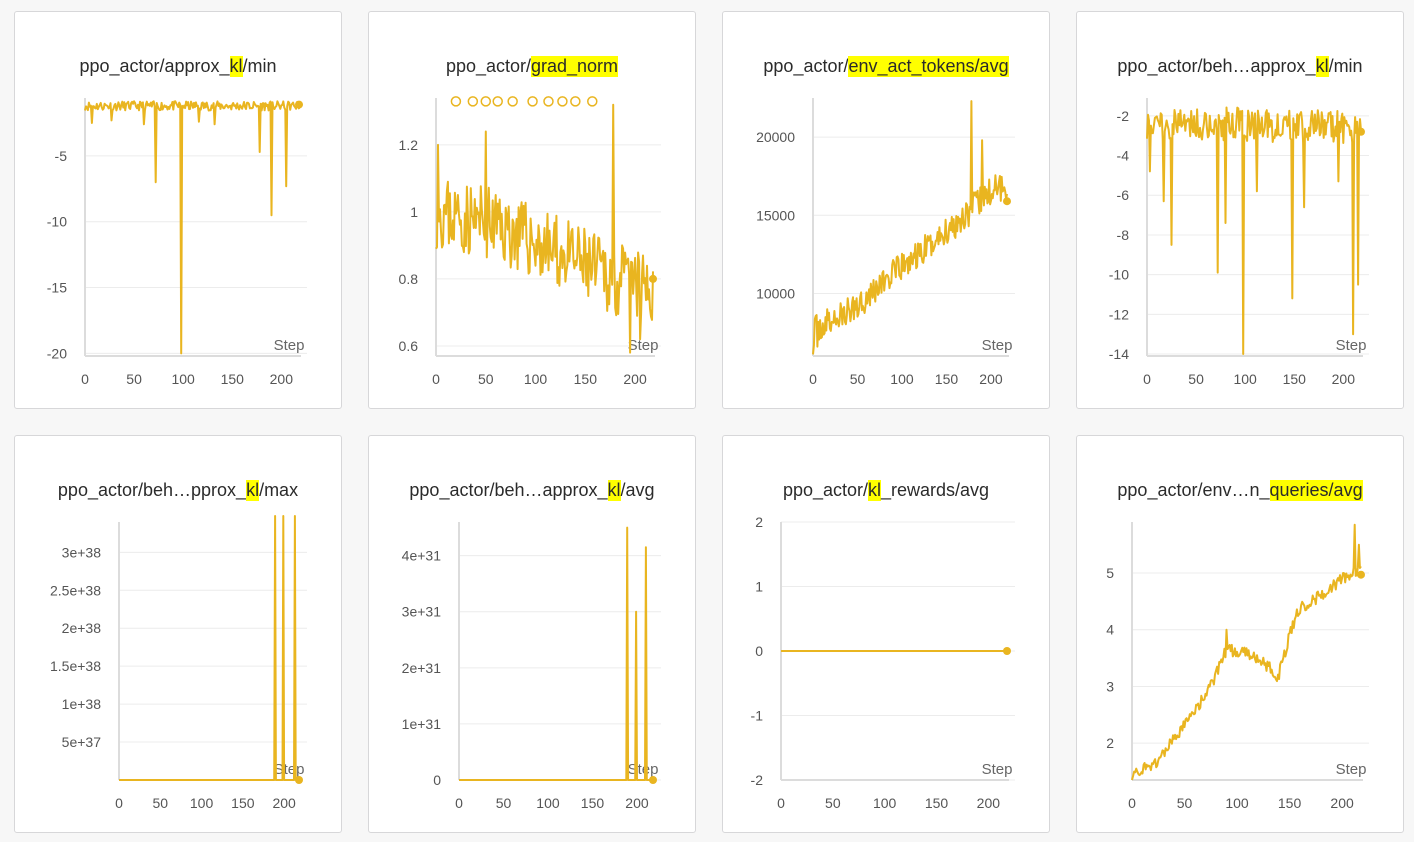 Image resolution: width=1414 pixels, height=842 pixels. What do you see at coordinates (885, 242) in the screenshot?
I see `chart-svg: 10000 15000 20000 0 50 100 150 200 Step` at bounding box center [885, 242].